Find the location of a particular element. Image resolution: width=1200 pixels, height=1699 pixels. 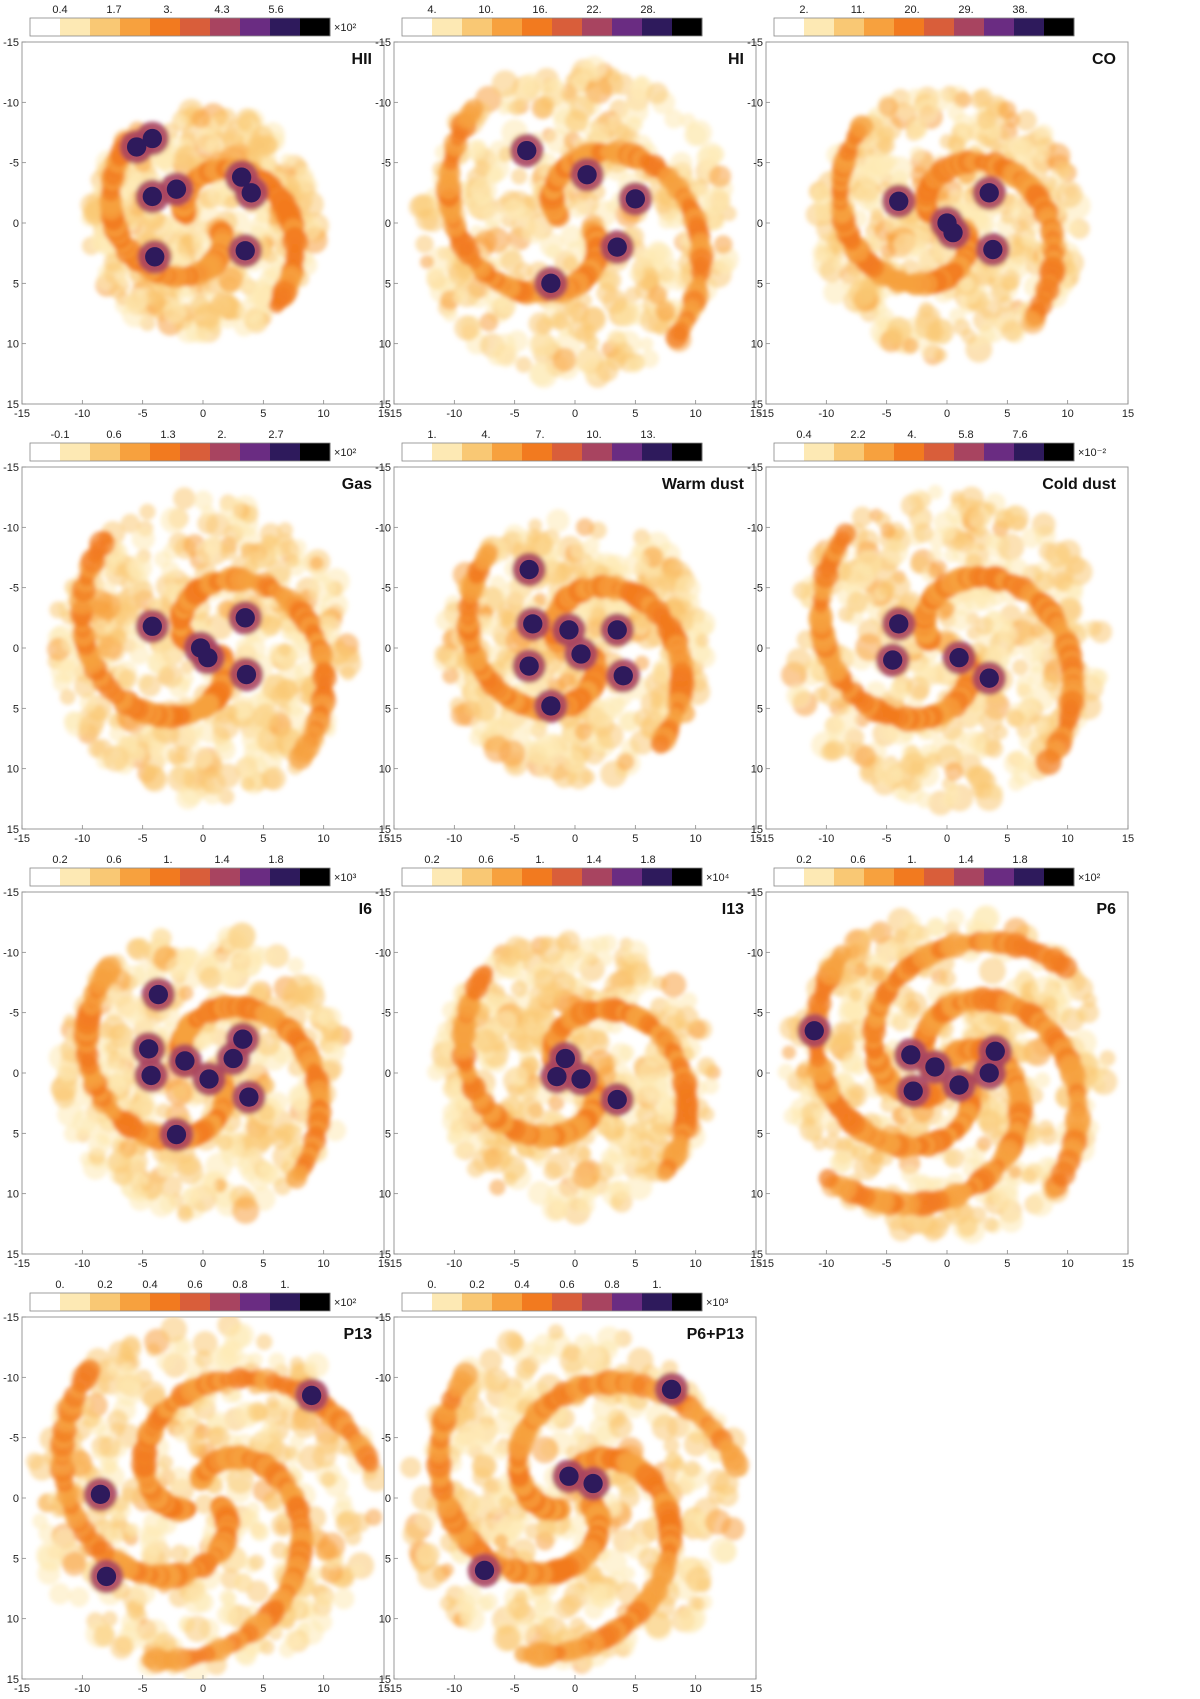

colorbar-tick-label: 10. is located at coordinates (485, 10).